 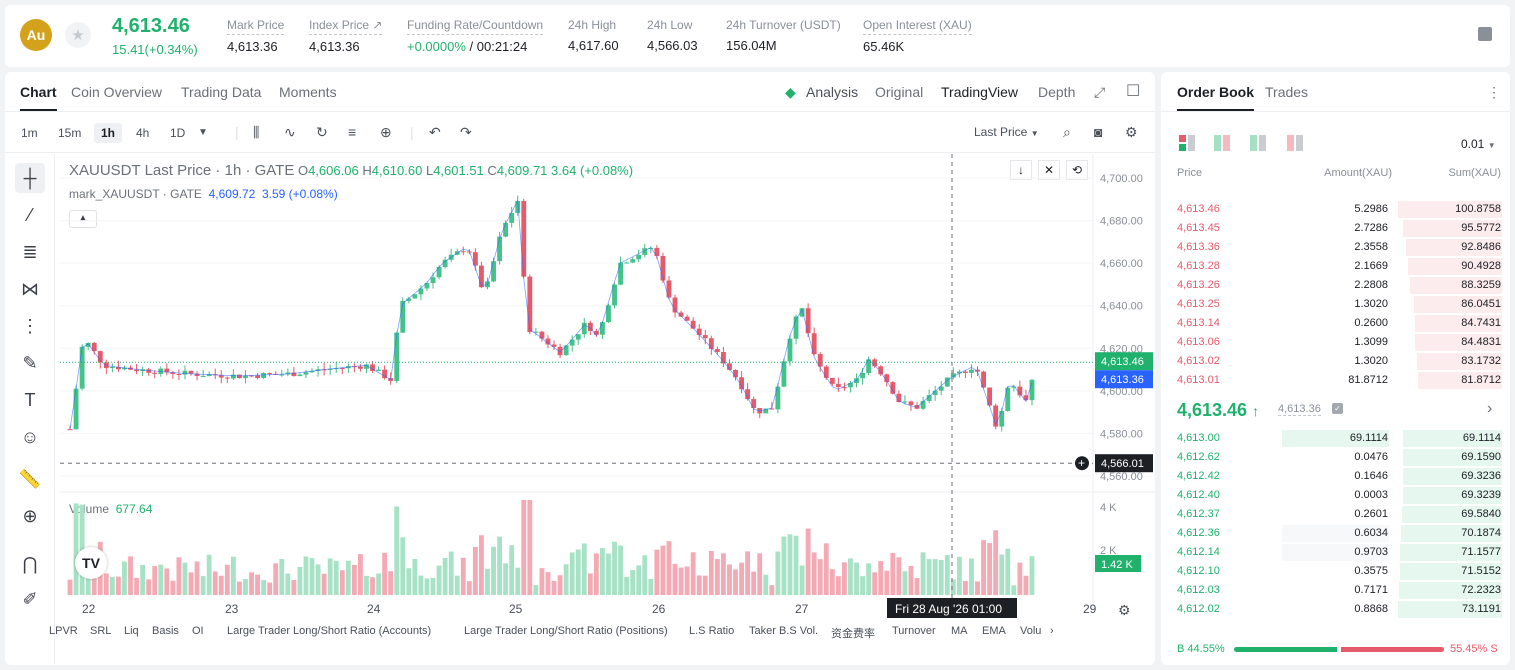 I want to click on indicator-item: Volu, so click(x=1031, y=631).